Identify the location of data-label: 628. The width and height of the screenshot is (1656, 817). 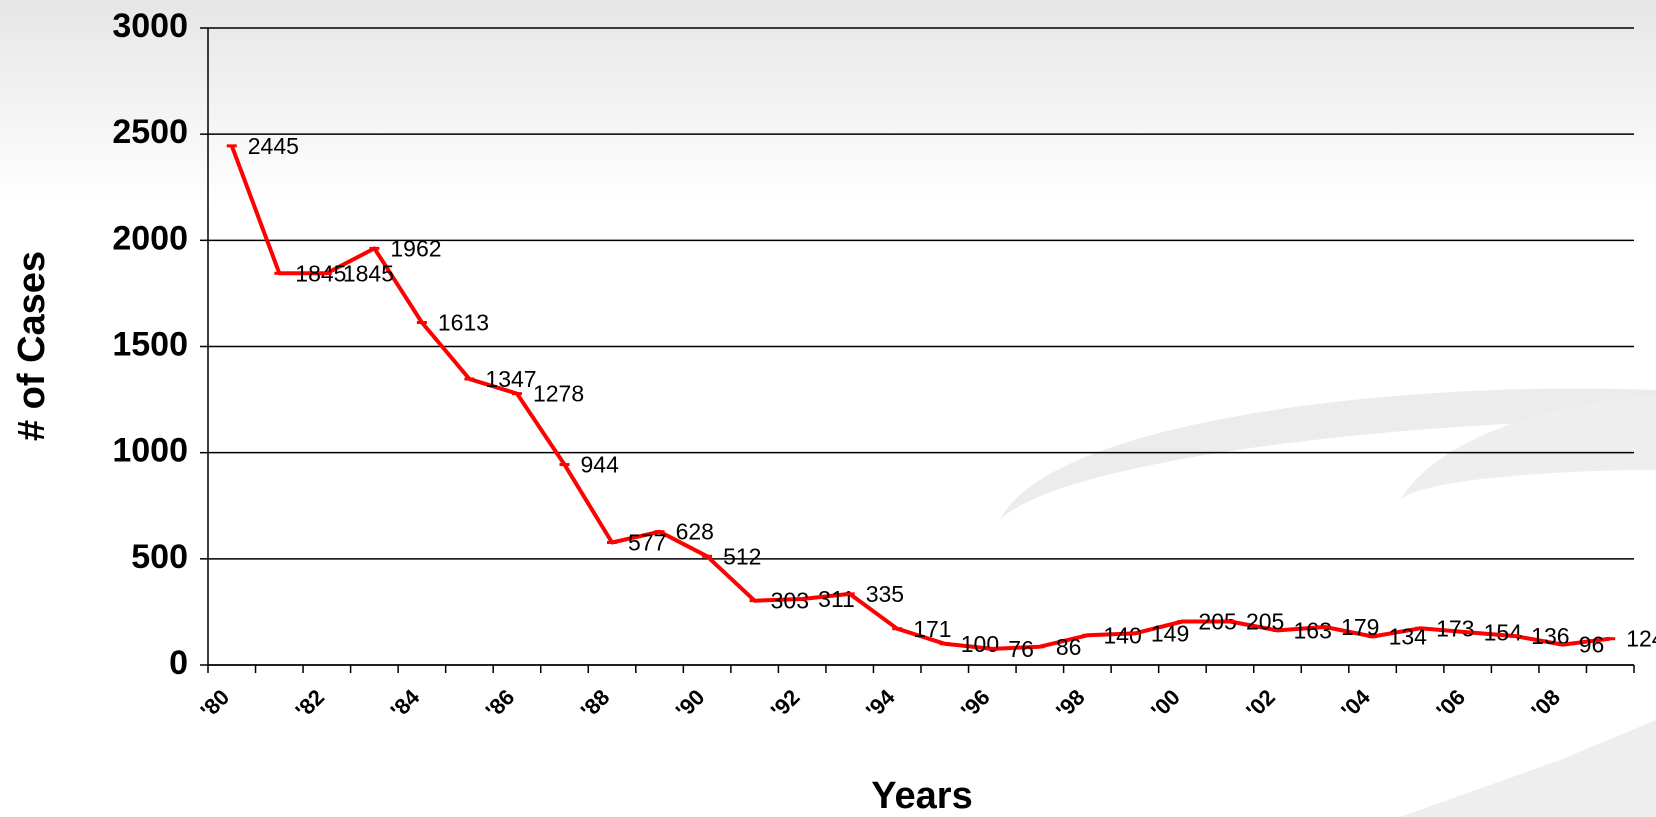
(695, 532).